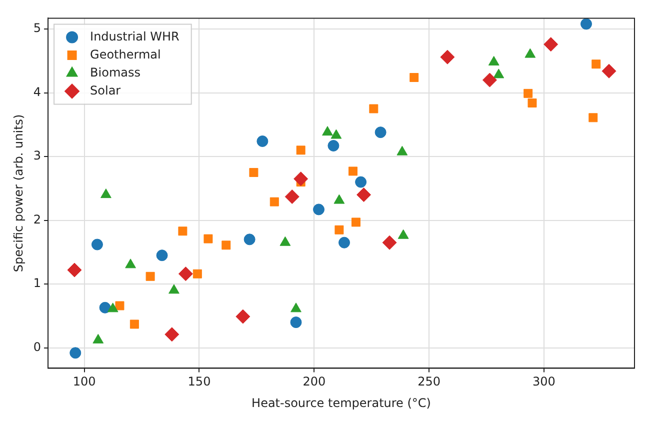 The height and width of the screenshot is (423, 650). I want to click on legend-label: Solar, so click(105, 90).